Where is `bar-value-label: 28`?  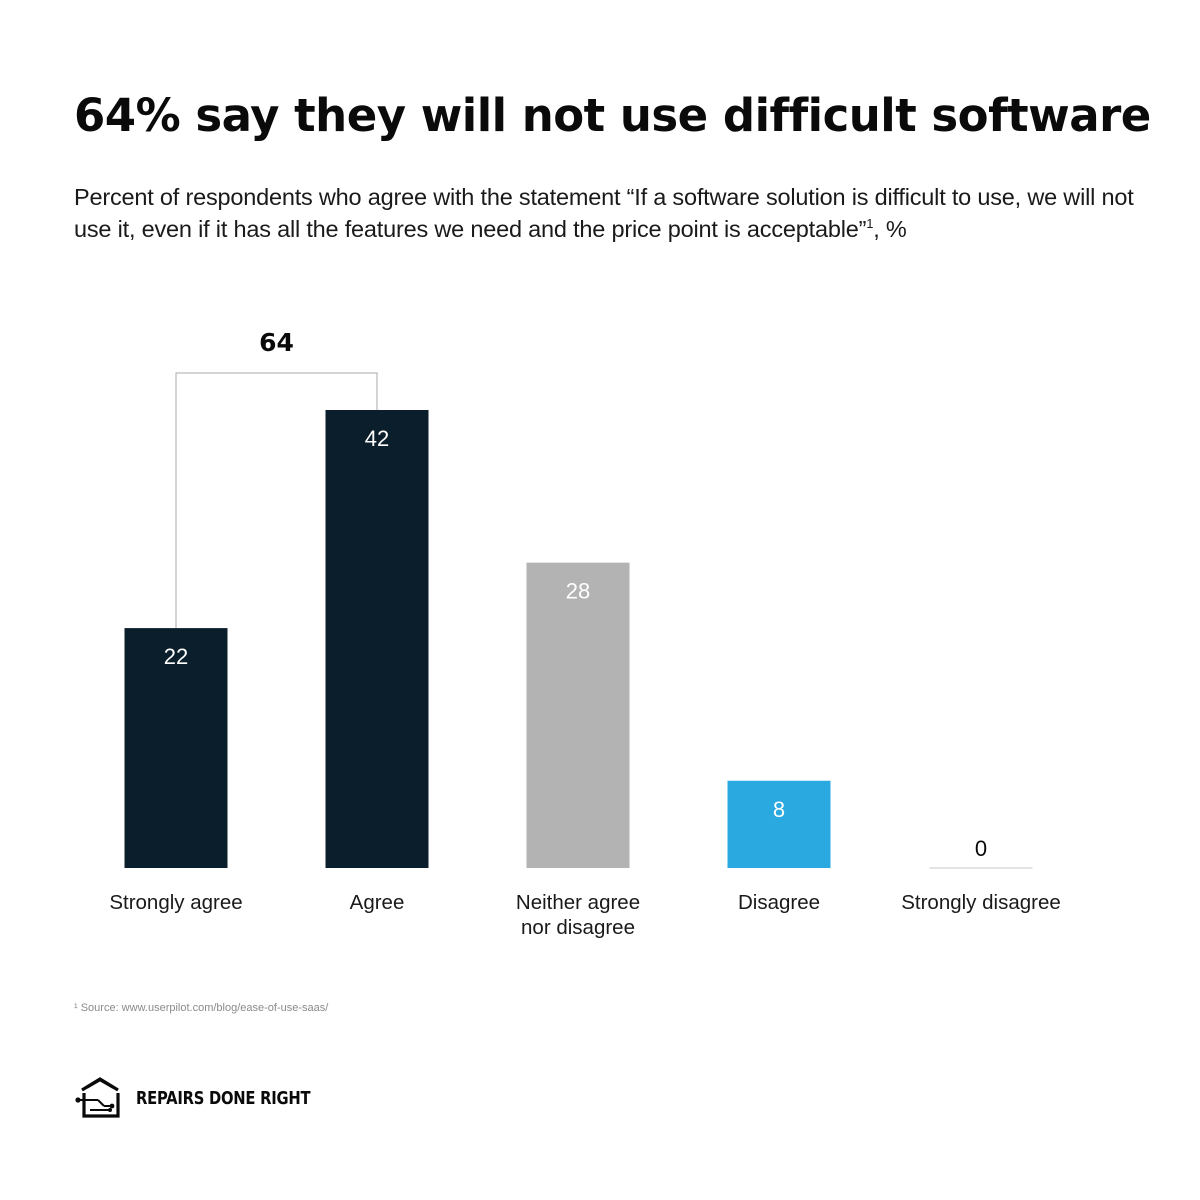 bar-value-label: 28 is located at coordinates (578, 591).